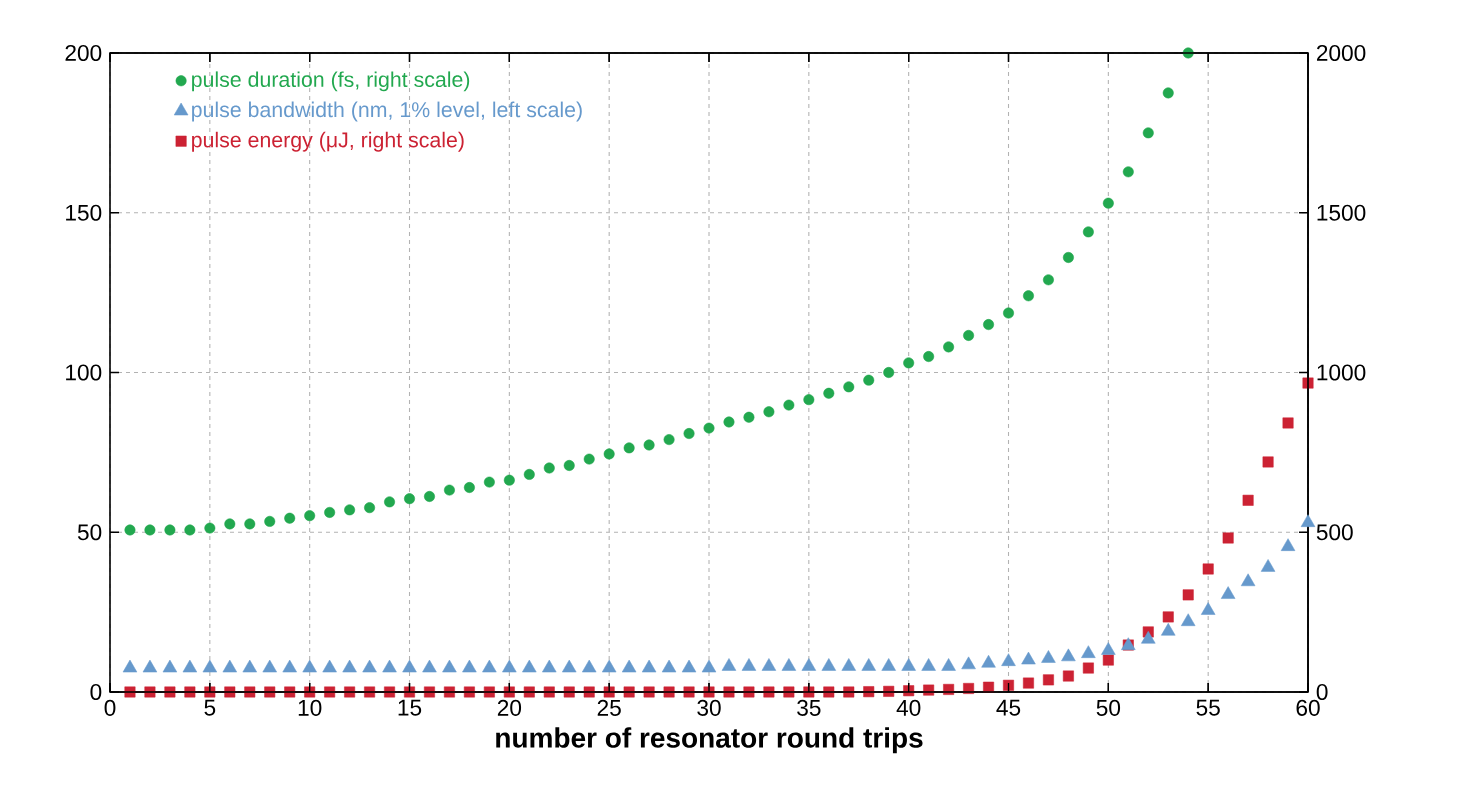 This screenshot has width=1467, height=790. Describe the element at coordinates (84, 372) in the screenshot. I see `y-tick-label: 100` at that location.